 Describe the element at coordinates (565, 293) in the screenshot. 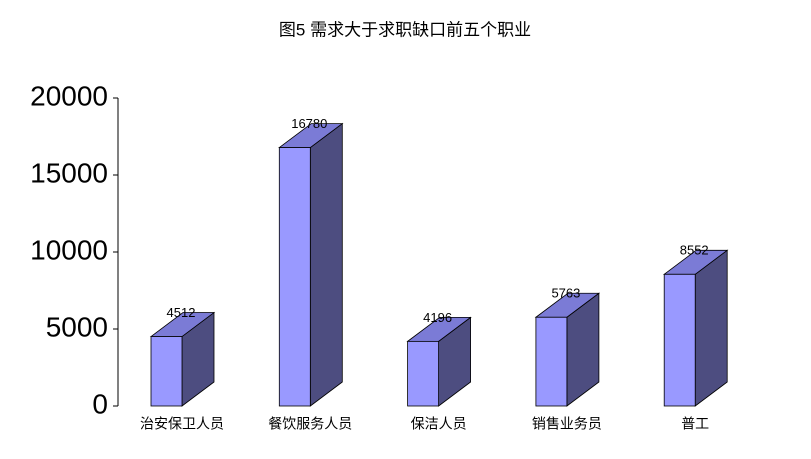

I see `value-label: 5763` at that location.